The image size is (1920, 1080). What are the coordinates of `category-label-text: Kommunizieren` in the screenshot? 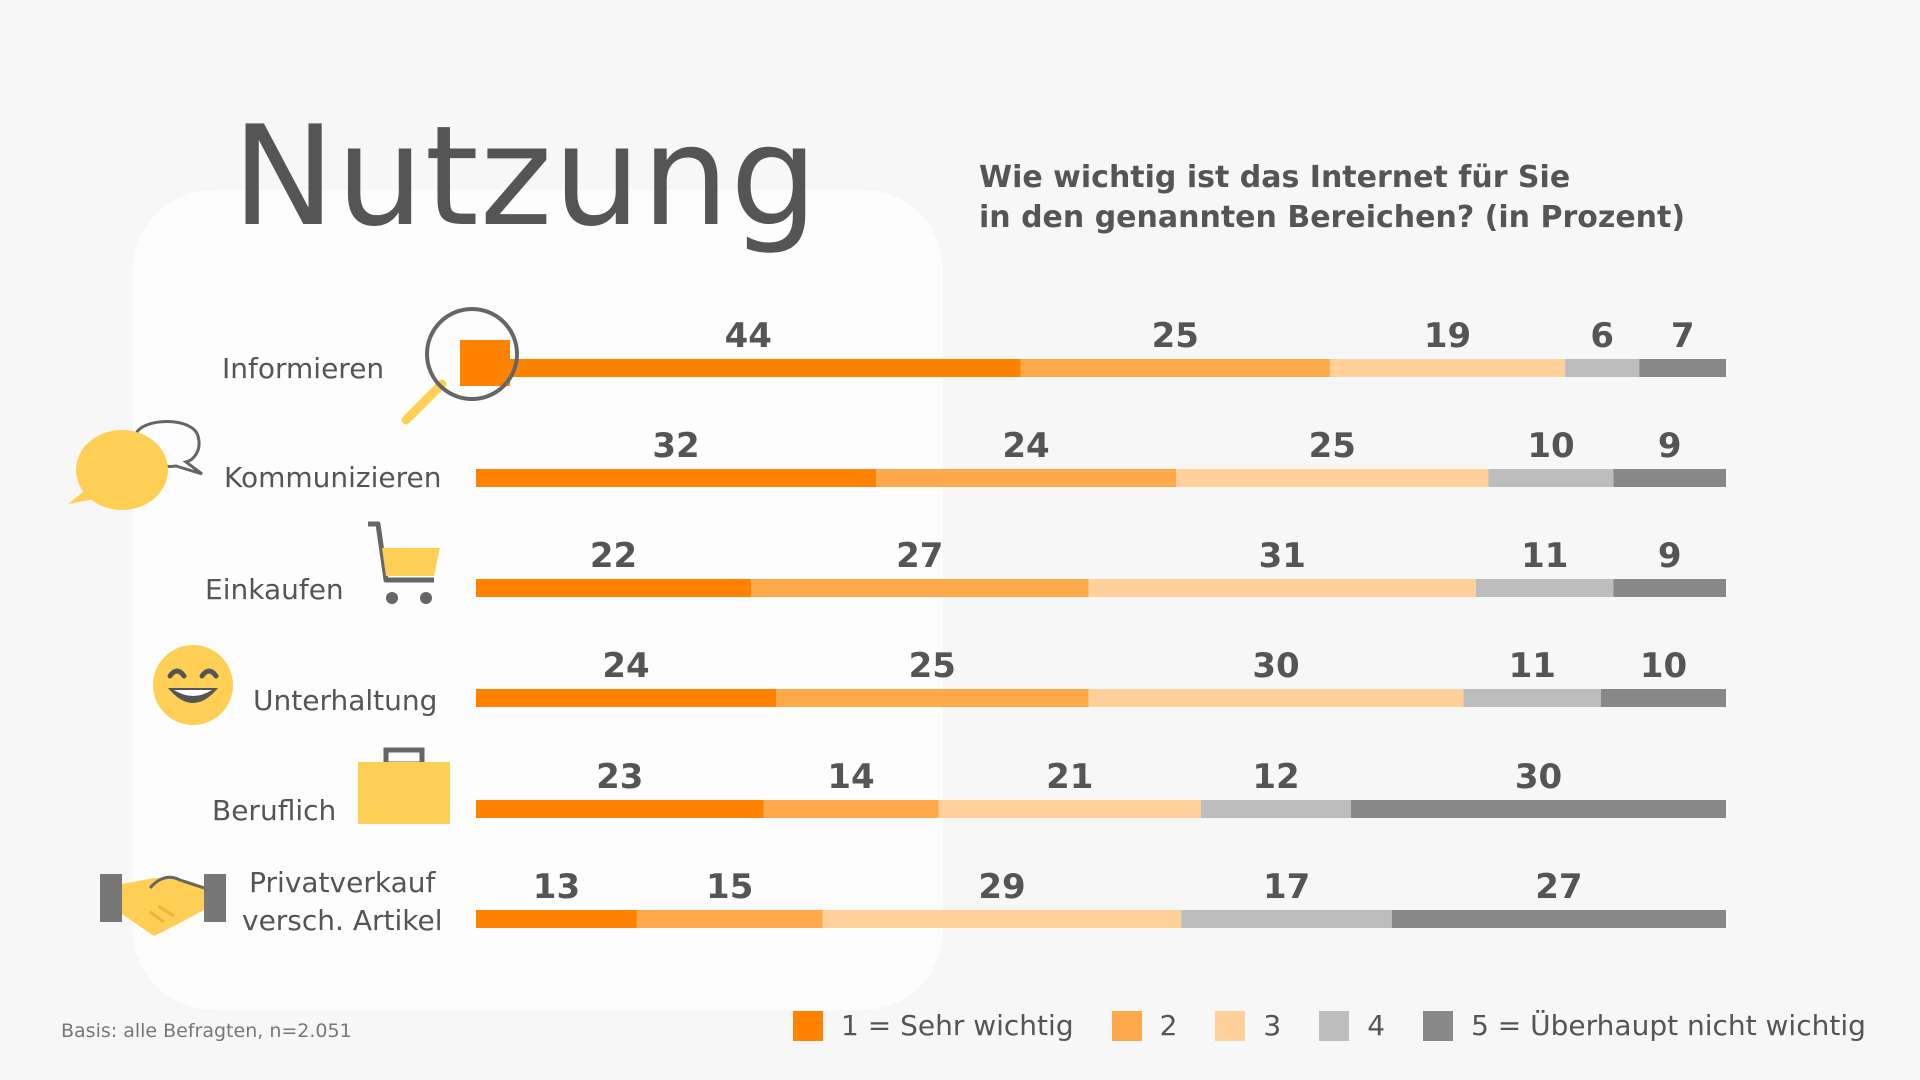 It's located at (333, 477).